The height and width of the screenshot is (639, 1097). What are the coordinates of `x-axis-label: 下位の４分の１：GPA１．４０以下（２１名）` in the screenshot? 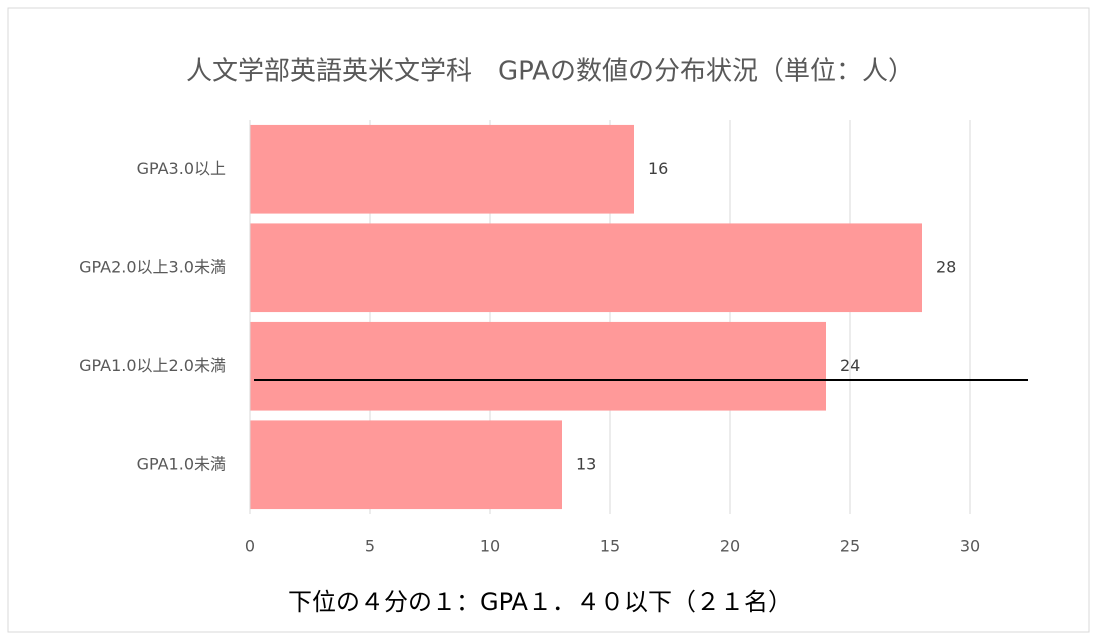 It's located at (540, 602).